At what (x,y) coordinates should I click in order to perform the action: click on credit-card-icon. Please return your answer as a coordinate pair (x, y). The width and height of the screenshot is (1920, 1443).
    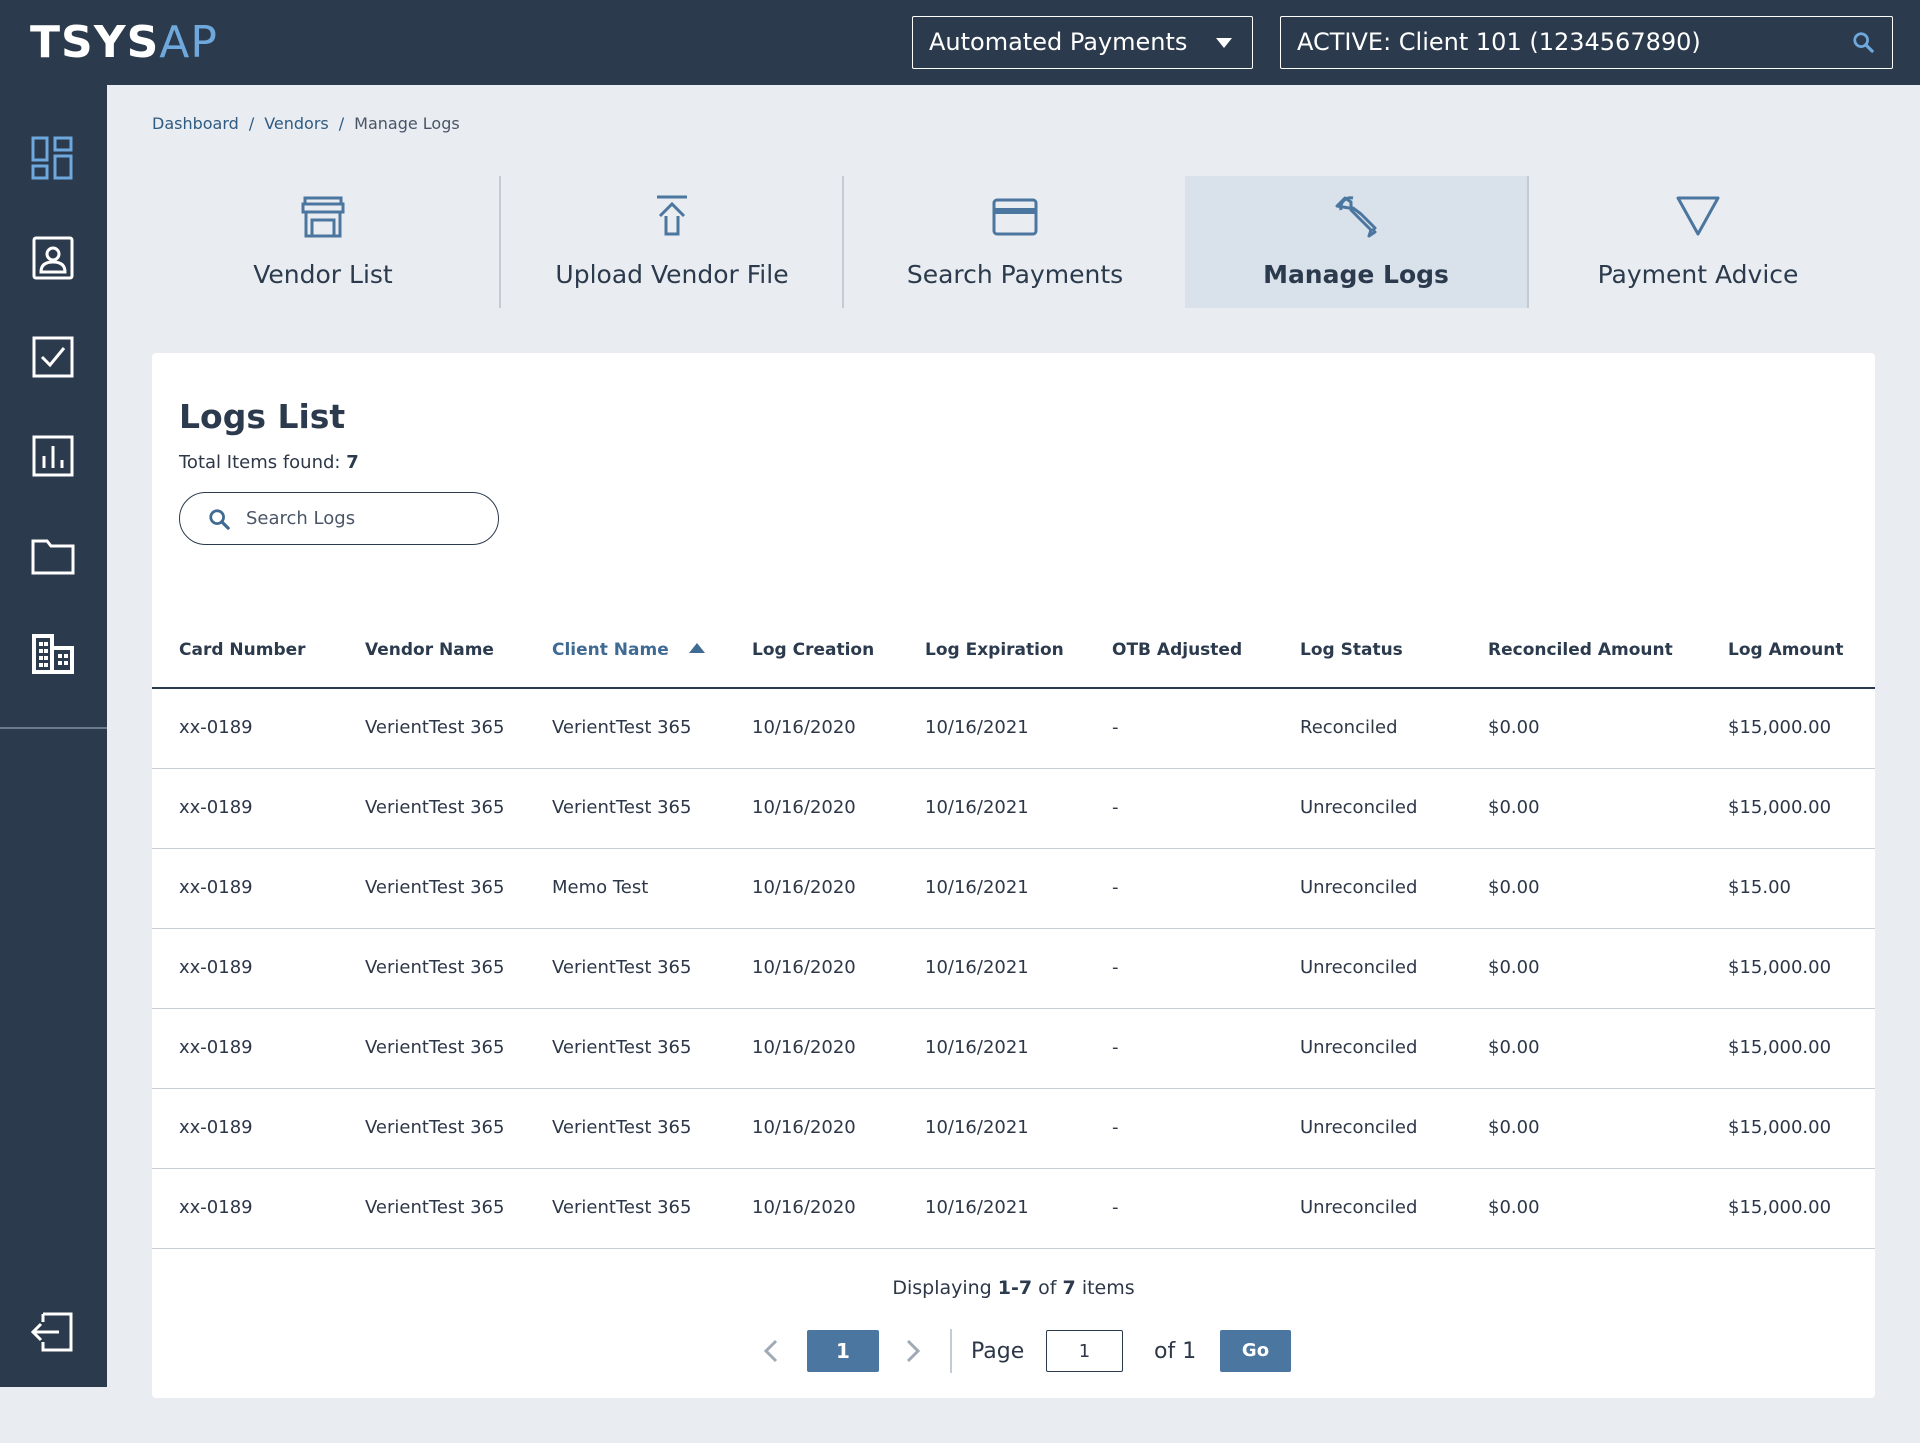
    Looking at the image, I should click on (1015, 217).